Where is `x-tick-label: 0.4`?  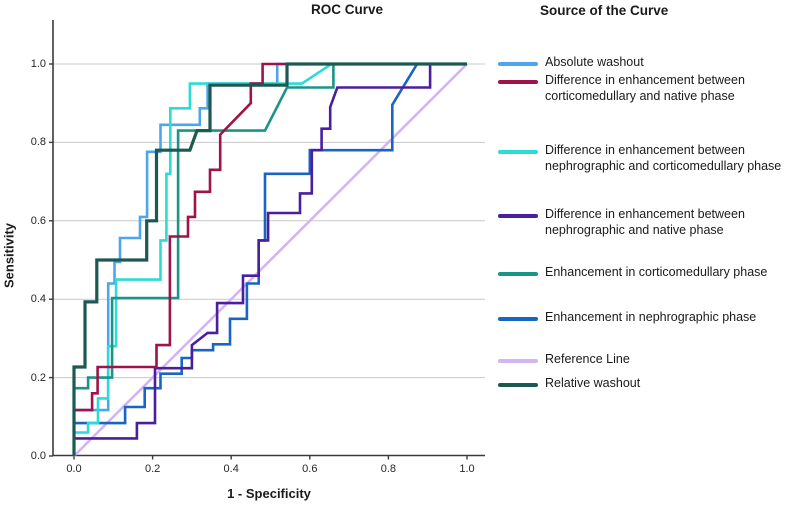 x-tick-label: 0.4 is located at coordinates (231, 469).